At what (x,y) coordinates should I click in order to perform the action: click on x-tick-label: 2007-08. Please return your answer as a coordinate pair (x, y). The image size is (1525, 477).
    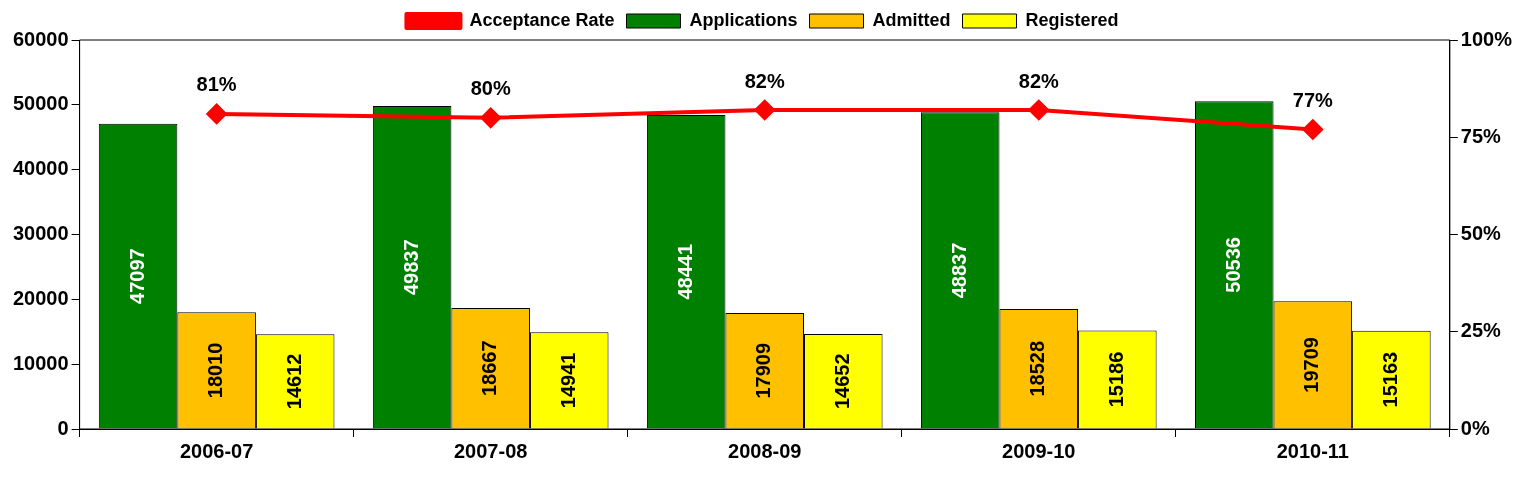
    Looking at the image, I should click on (490, 450).